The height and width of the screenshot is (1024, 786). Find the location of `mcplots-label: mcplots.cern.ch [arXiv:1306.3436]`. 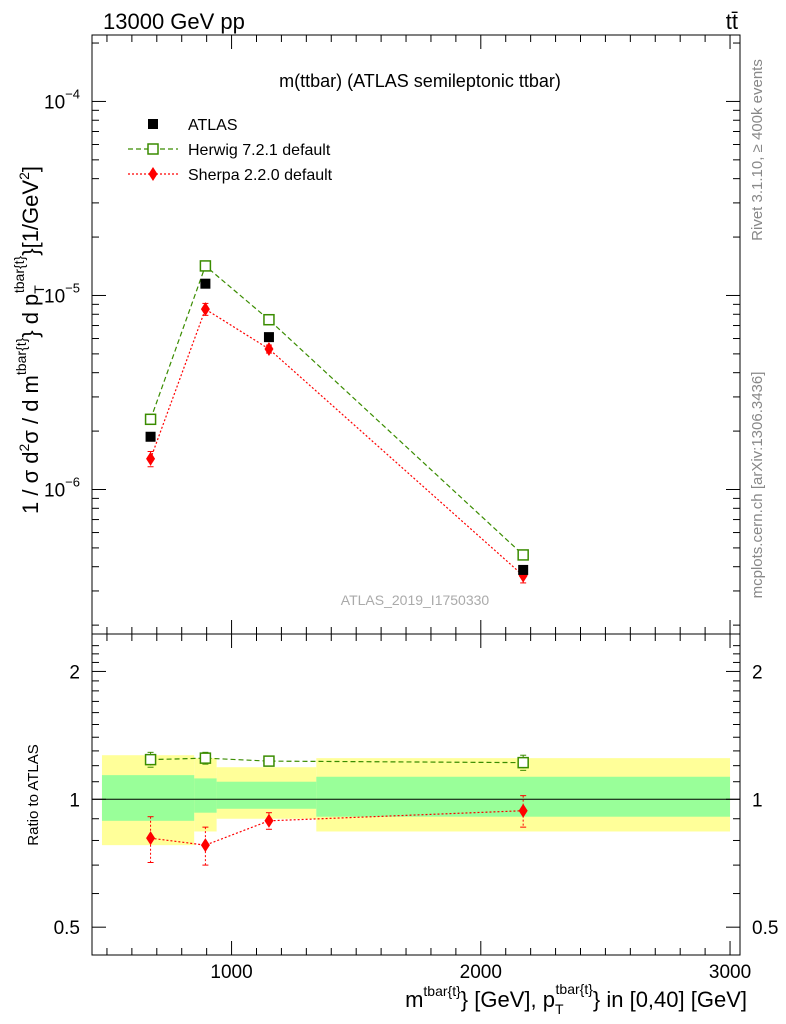

mcplots-label: mcplots.cern.ch [arXiv:1306.3436] is located at coordinates (757, 485).